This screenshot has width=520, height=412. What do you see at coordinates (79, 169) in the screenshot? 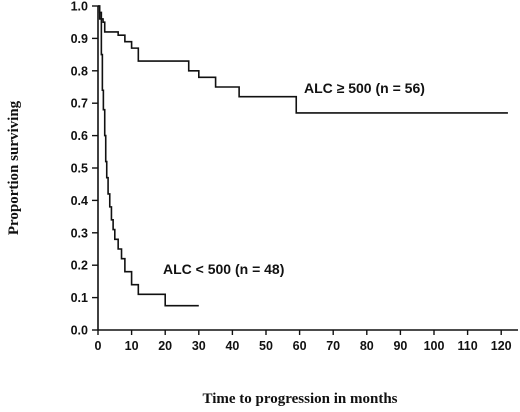
I see `y-tick-label: 0.5` at bounding box center [79, 169].